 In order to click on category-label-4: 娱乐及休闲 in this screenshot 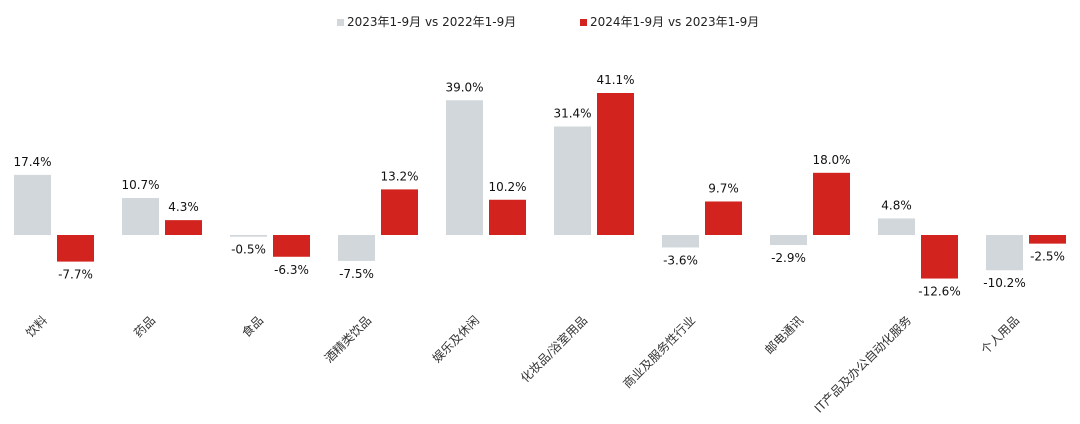, I will do `click(456, 339)`.